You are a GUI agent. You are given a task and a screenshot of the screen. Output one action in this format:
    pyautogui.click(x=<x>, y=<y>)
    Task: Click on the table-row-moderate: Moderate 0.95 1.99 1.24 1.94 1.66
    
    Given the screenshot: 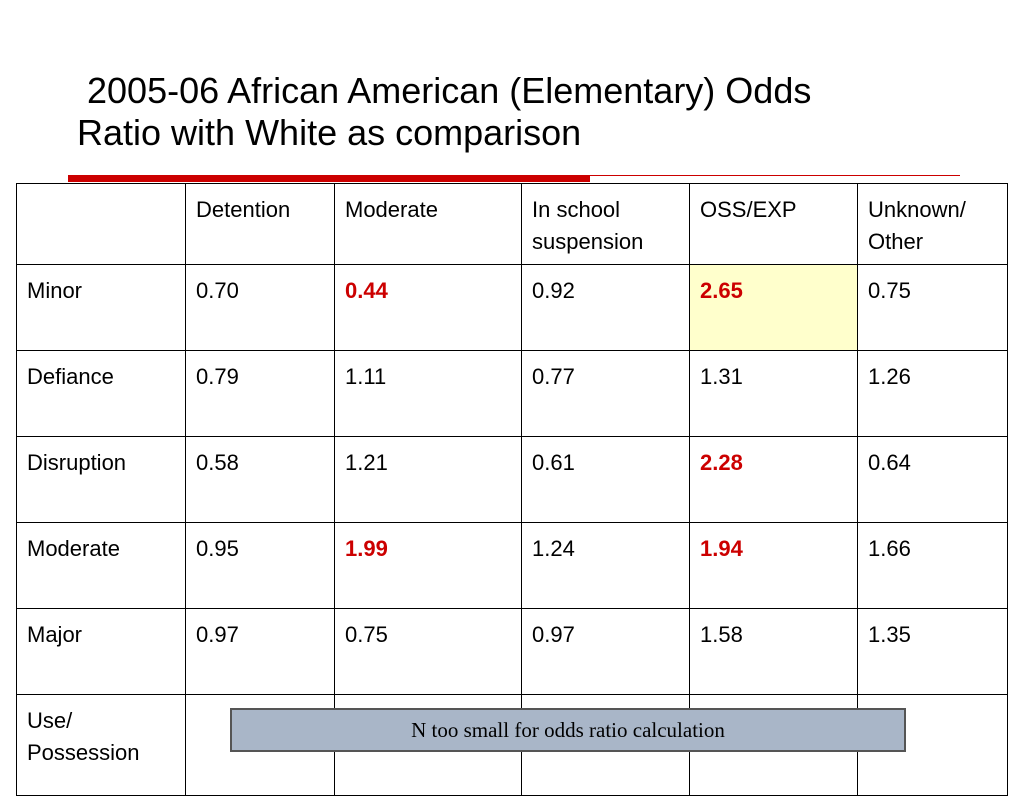 What is the action you would take?
    pyautogui.click(x=512, y=565)
    